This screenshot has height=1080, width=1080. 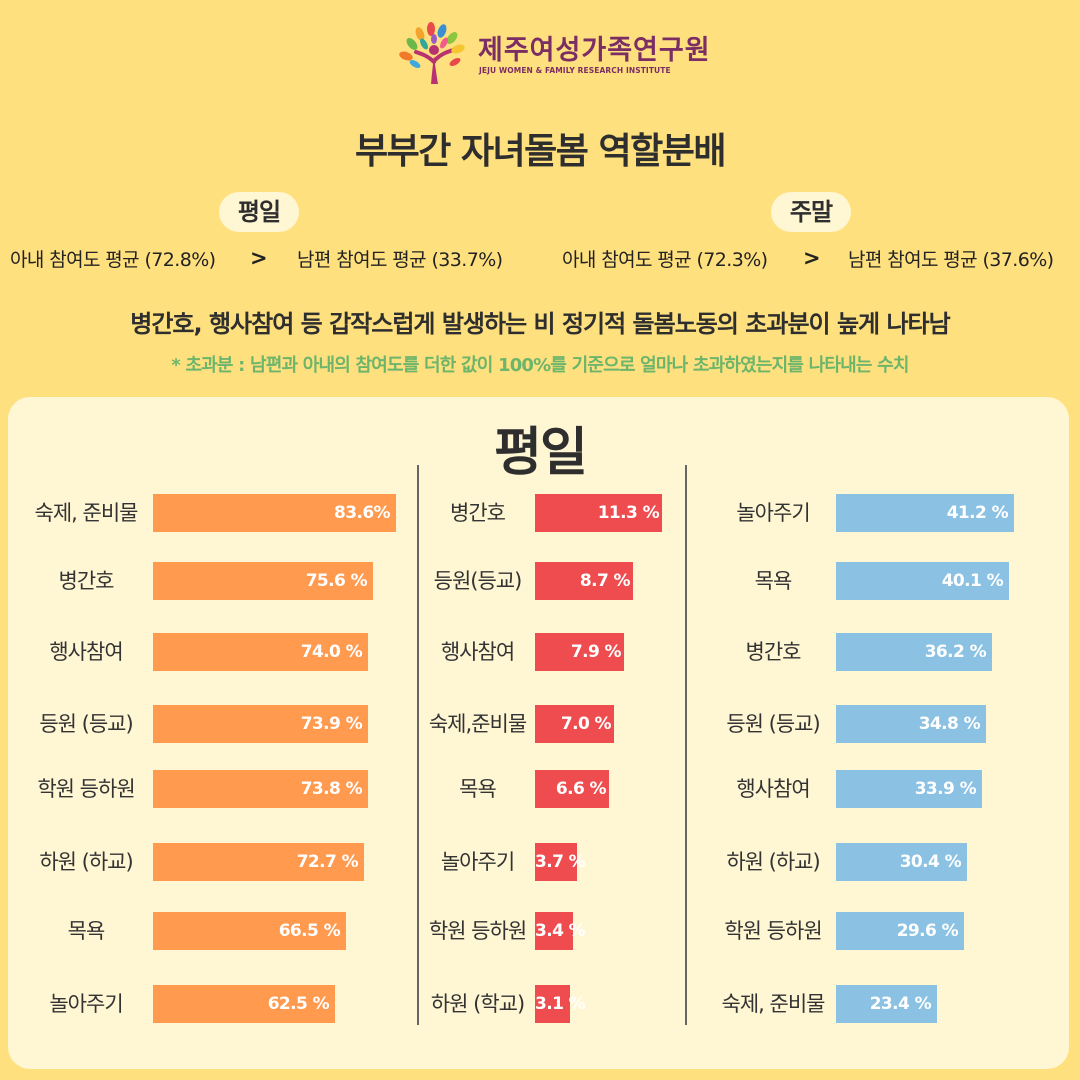 What do you see at coordinates (432, 53) in the screenshot?
I see `tree-logo-icon` at bounding box center [432, 53].